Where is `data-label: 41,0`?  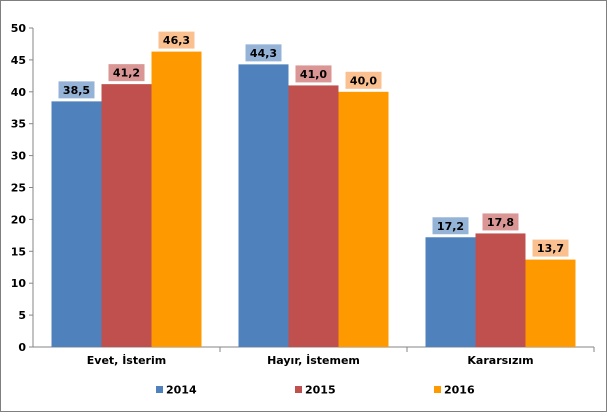 data-label: 41,0 is located at coordinates (313, 74).